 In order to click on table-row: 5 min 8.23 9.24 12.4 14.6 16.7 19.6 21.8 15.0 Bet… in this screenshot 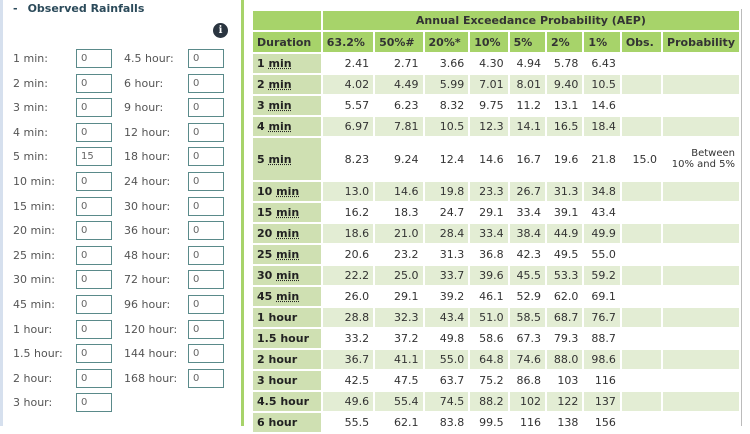, I will do `click(496, 159)`.